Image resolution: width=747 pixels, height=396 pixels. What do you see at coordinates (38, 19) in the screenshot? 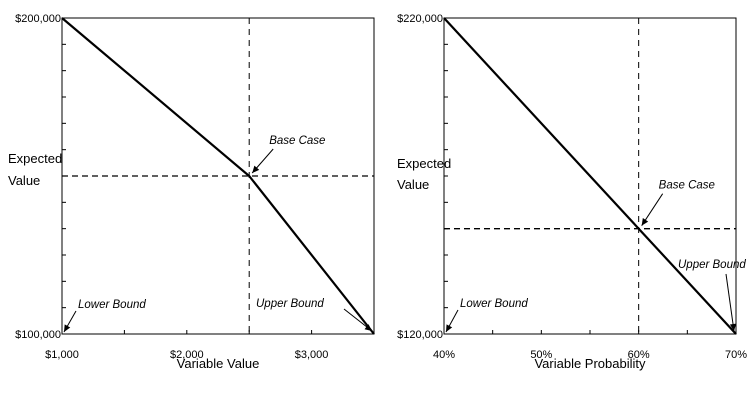
I see `y-tick-label: $200,000` at bounding box center [38, 19].